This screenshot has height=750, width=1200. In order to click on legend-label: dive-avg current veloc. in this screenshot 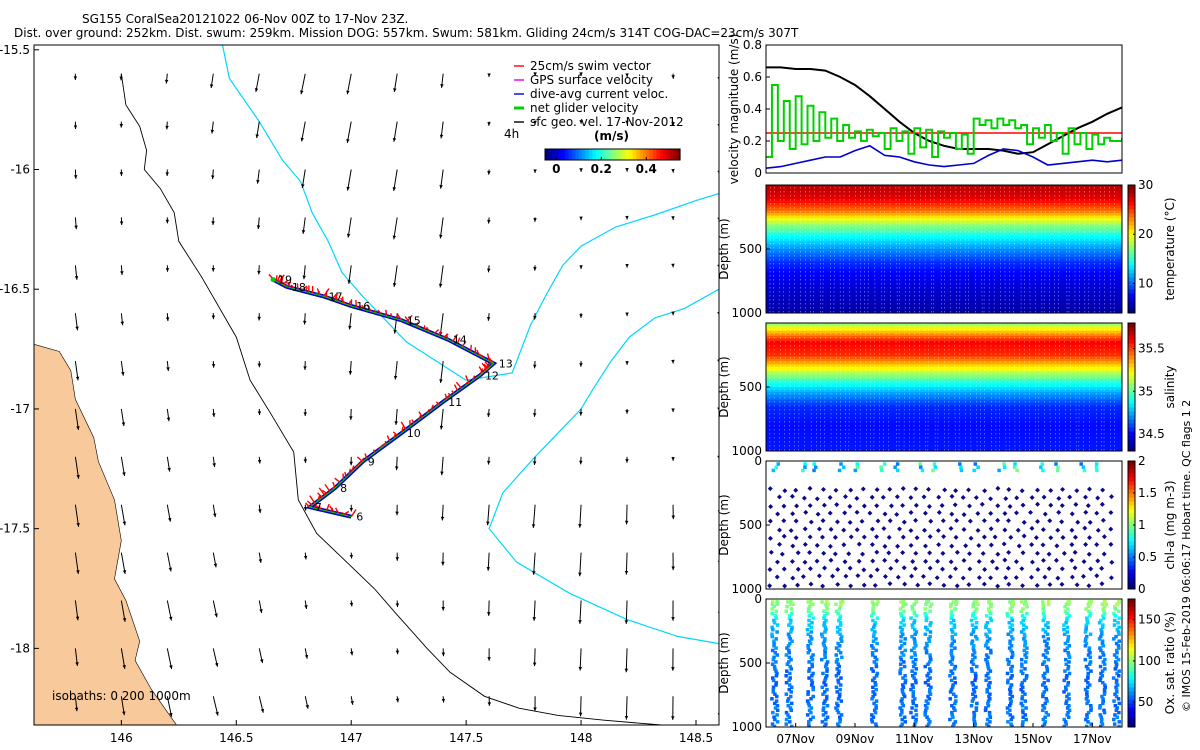, I will do `click(599, 94)`.